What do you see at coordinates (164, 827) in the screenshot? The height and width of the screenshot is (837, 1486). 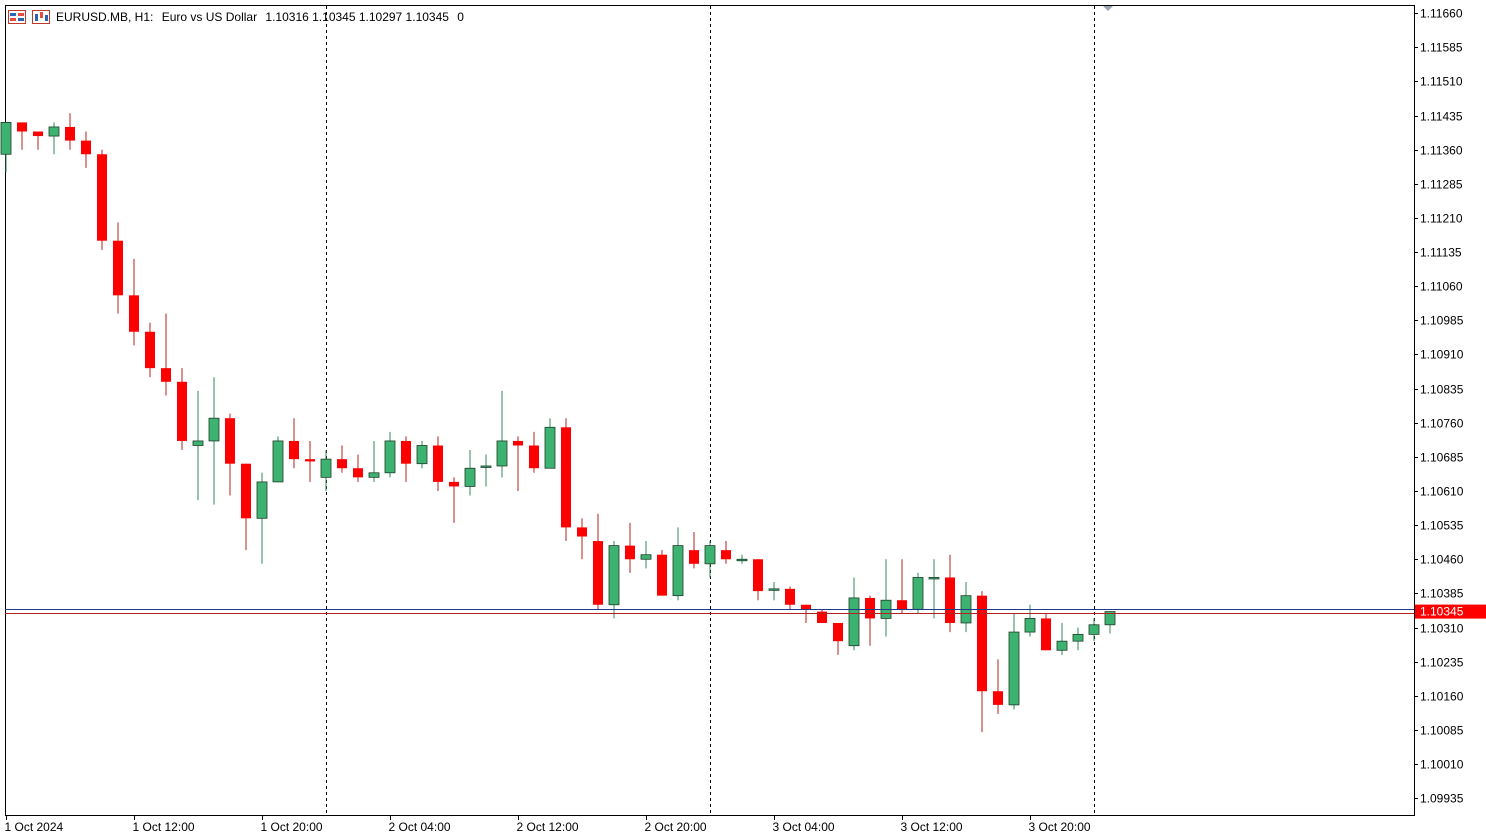 I see `x-tick-label: 1 Oct 12:00` at bounding box center [164, 827].